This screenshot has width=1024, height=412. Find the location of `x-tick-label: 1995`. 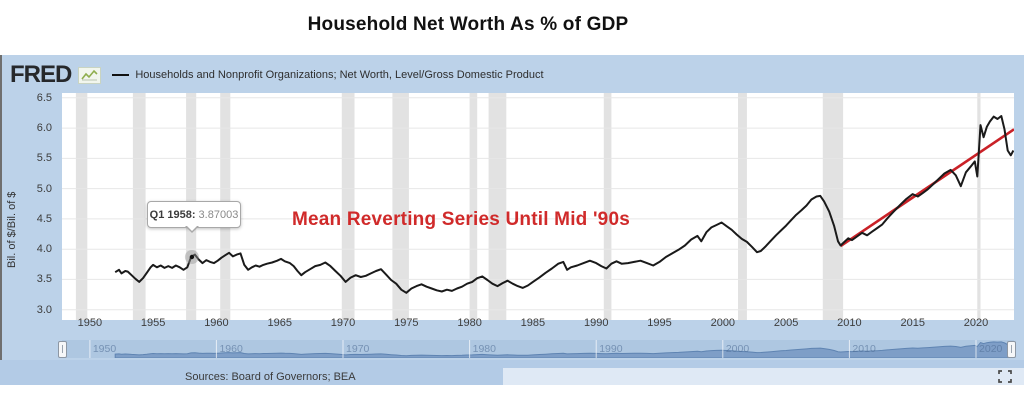

x-tick-label: 1995 is located at coordinates (659, 323).